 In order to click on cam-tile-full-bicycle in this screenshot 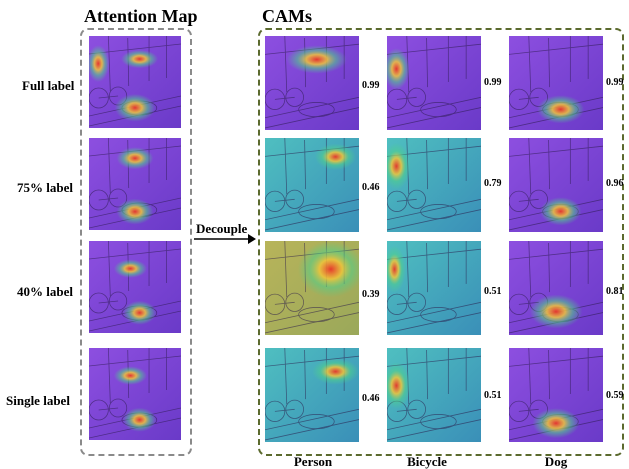, I will do `click(434, 83)`.